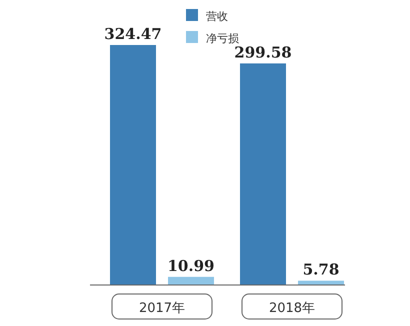 This screenshot has width=410, height=326. I want to click on legend-label: 净亏损, so click(222, 38).